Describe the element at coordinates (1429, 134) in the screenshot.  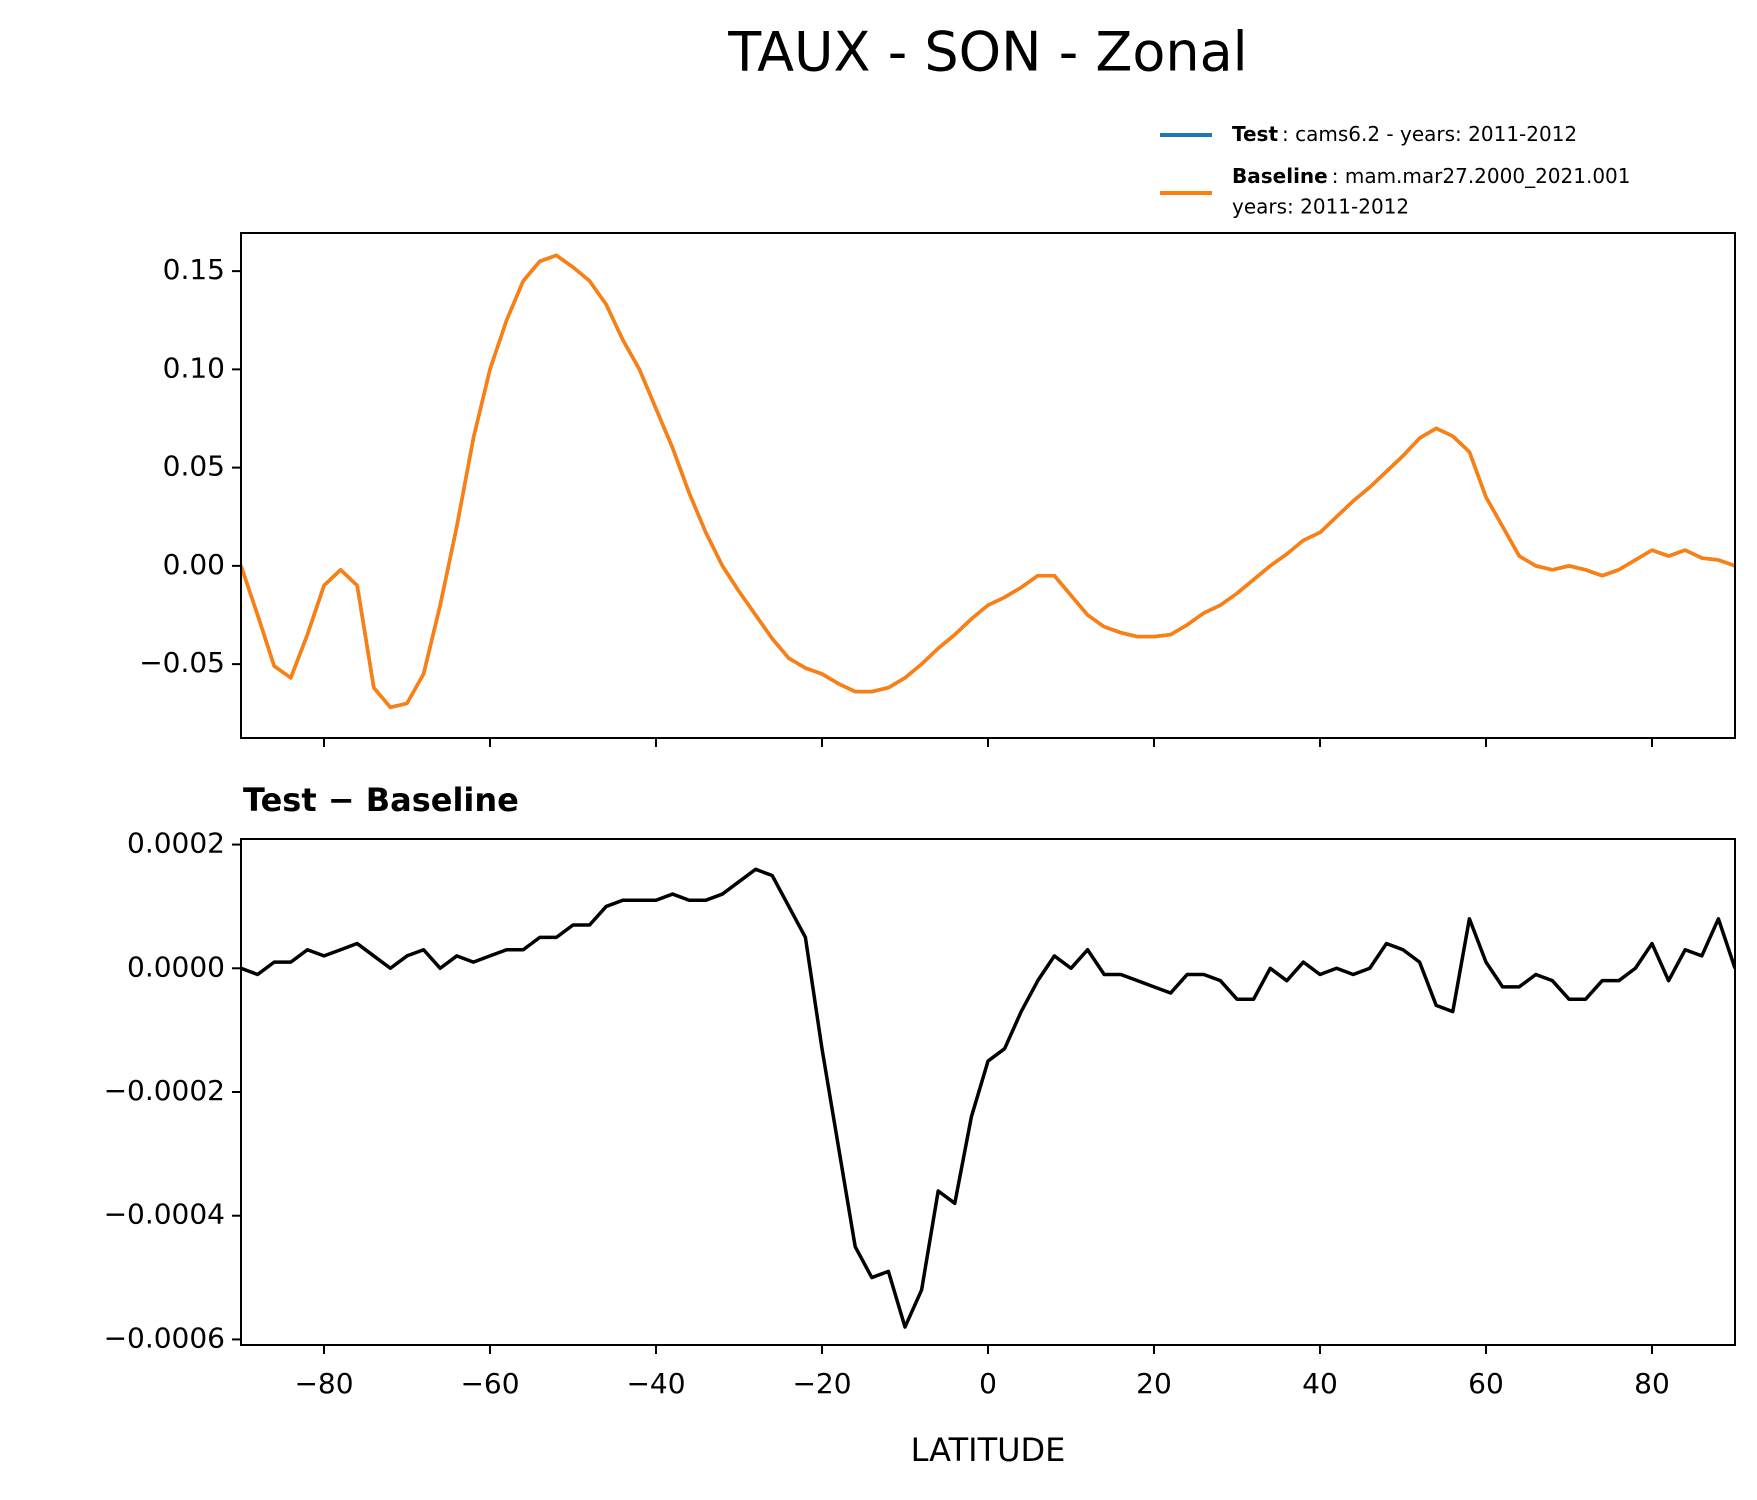
I see `legend-description: : cams6.2 - years: 2011-2012` at that location.